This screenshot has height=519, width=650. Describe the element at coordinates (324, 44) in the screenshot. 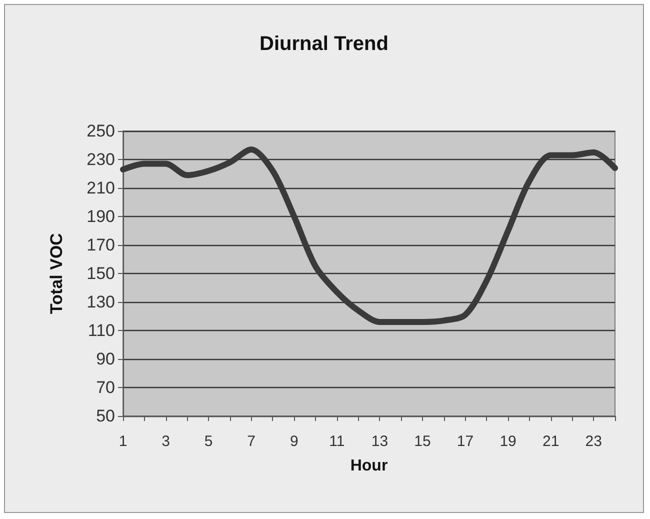

I see `chart-title: Diurnal Trend` at that location.